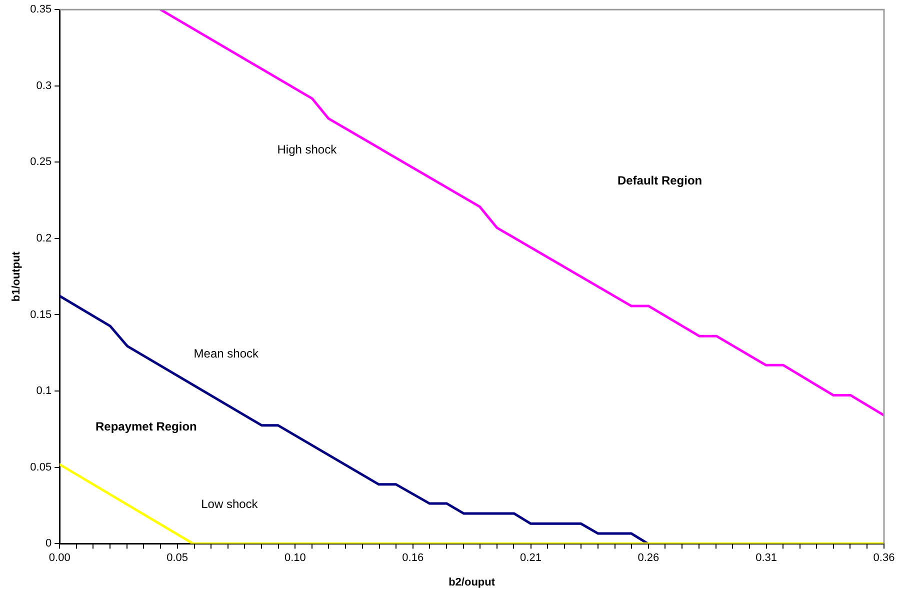 The image size is (898, 599). Describe the element at coordinates (48, 544) in the screenshot. I see `y-tick-label: 0` at that location.